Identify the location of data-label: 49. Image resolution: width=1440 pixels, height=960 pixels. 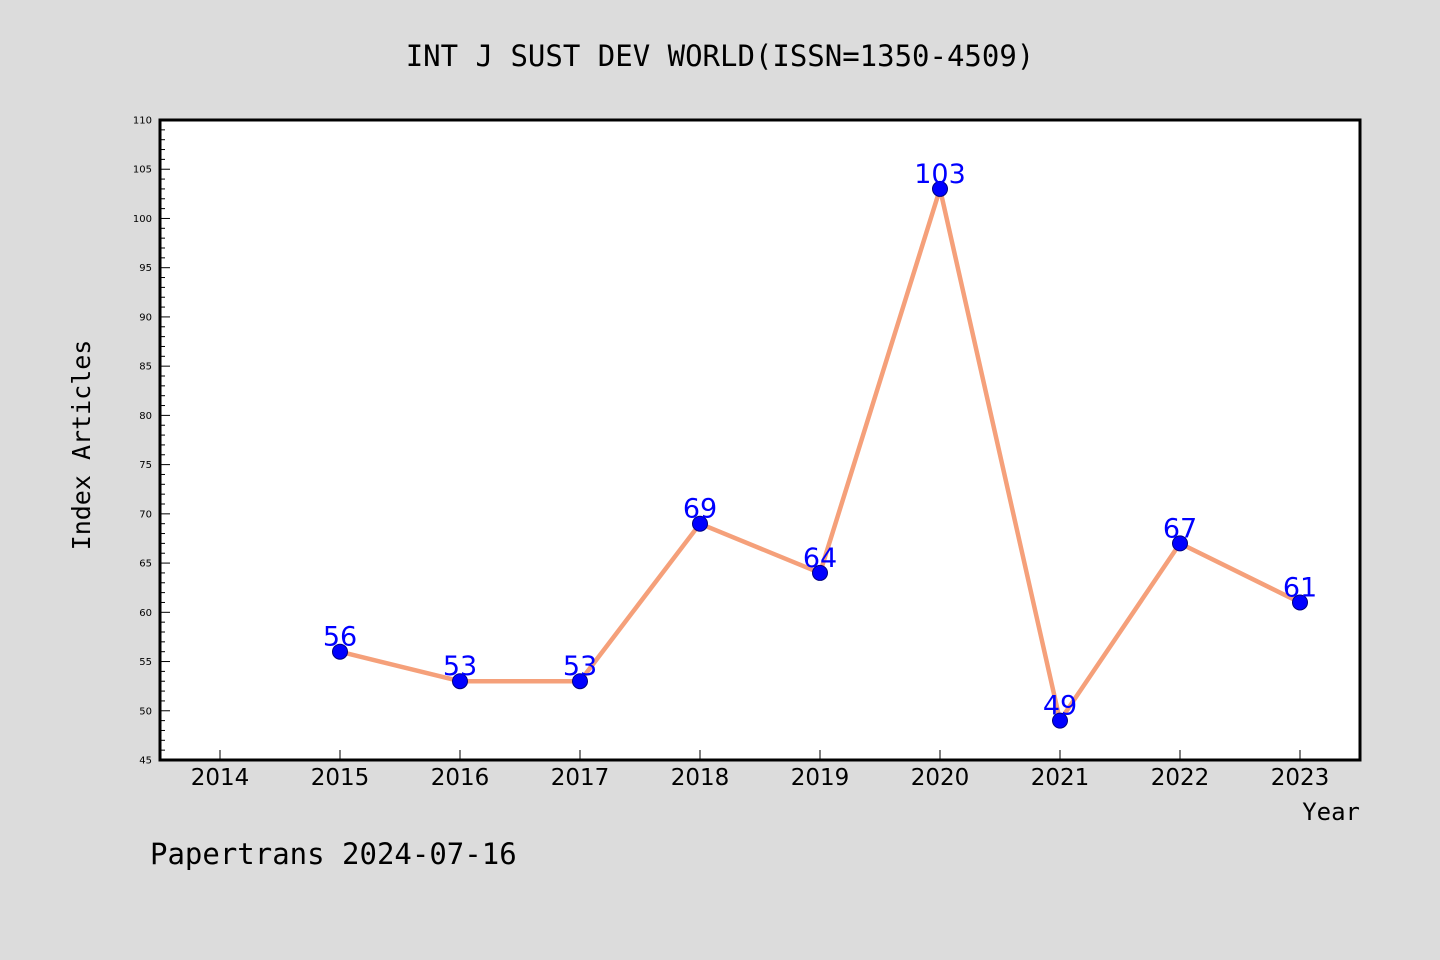
(1060, 706).